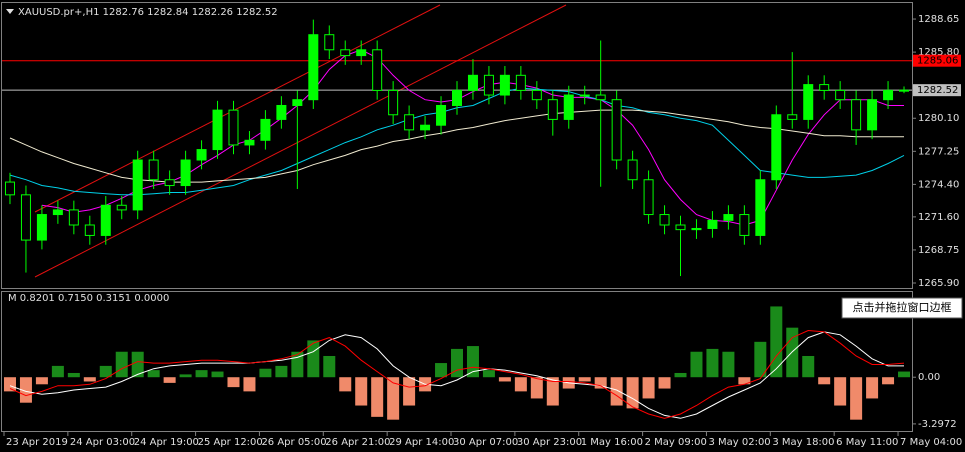 The height and width of the screenshot is (452, 965). What do you see at coordinates (612, 442) in the screenshot?
I see `x-tick-label: 1 May 16:00` at bounding box center [612, 442].